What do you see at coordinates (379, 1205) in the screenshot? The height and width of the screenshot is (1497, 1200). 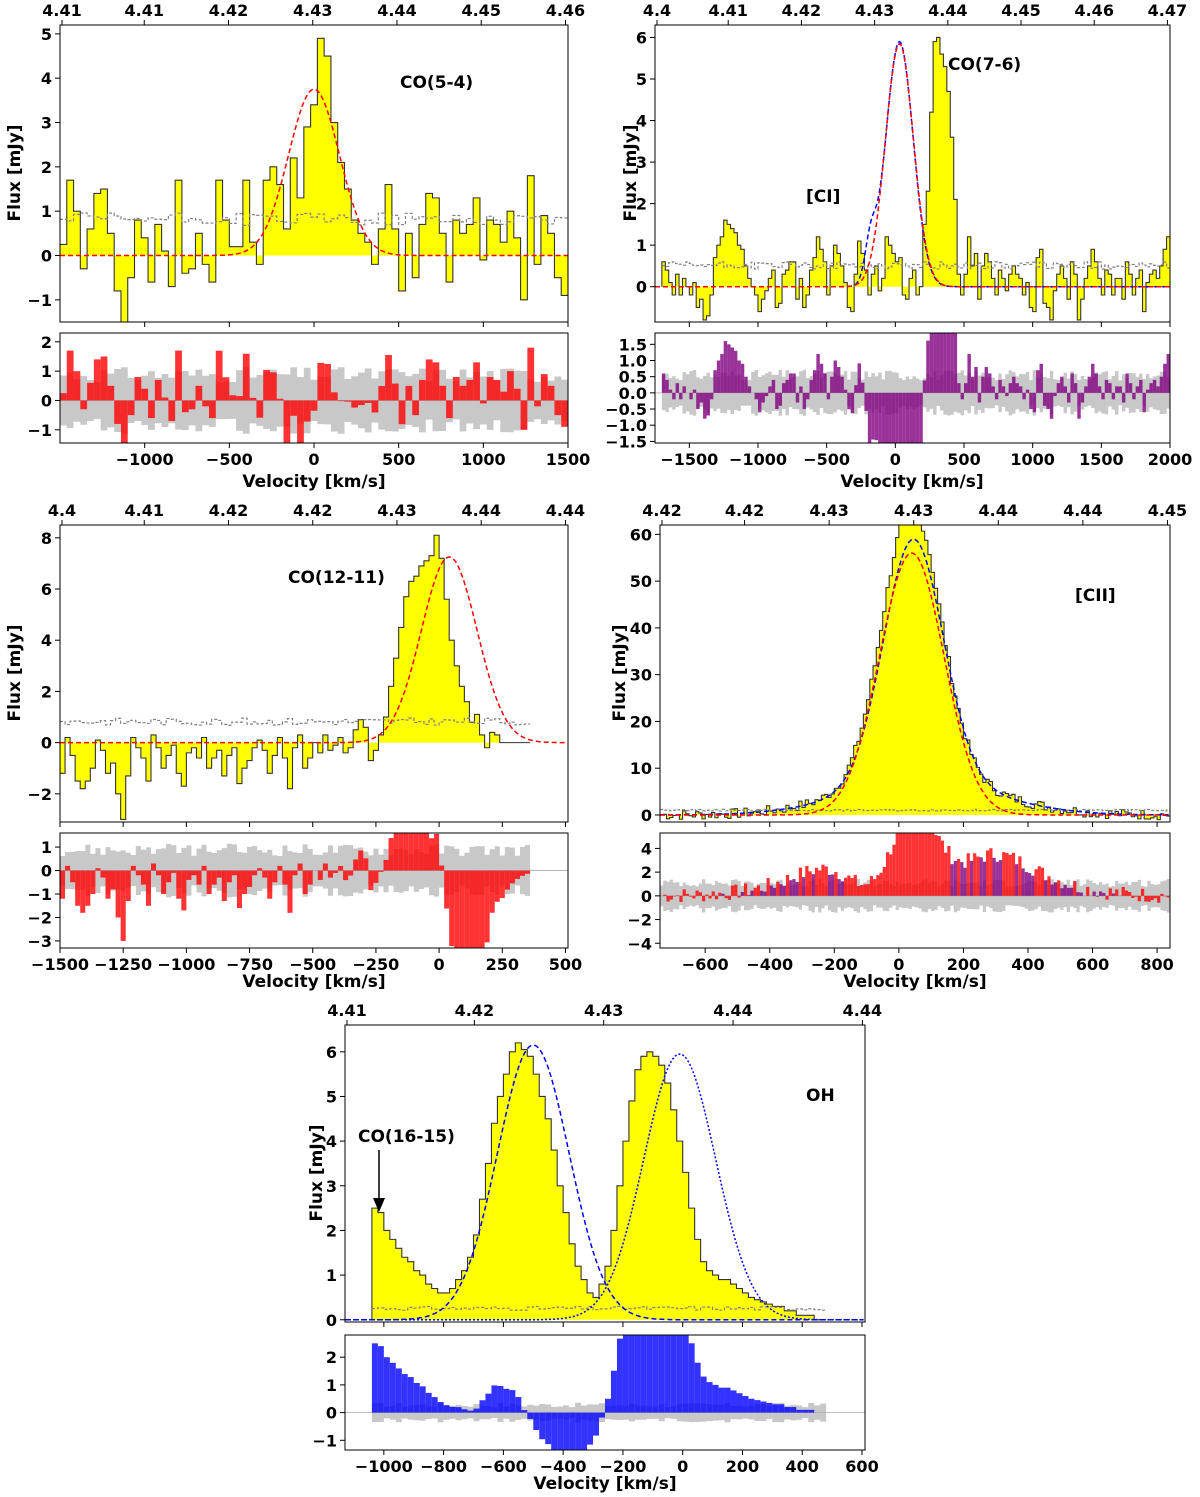 I see `co1615-arrowhead` at bounding box center [379, 1205].